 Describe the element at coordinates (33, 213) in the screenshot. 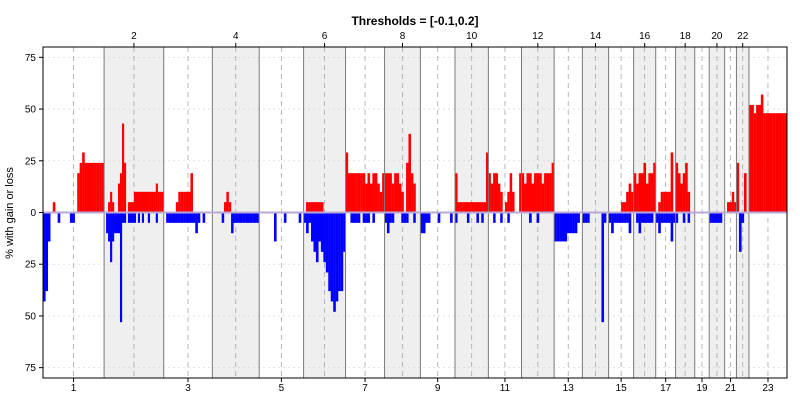

I see `y-tick-label: 0` at that location.